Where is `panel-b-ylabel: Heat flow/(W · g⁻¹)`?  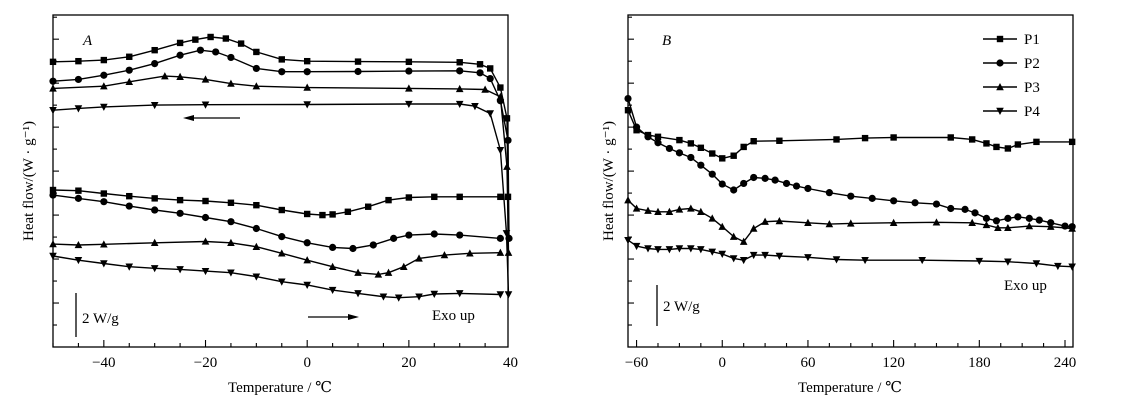
panel-b-ylabel: Heat flow/(W · g⁻¹) is located at coordinates (609, 181).